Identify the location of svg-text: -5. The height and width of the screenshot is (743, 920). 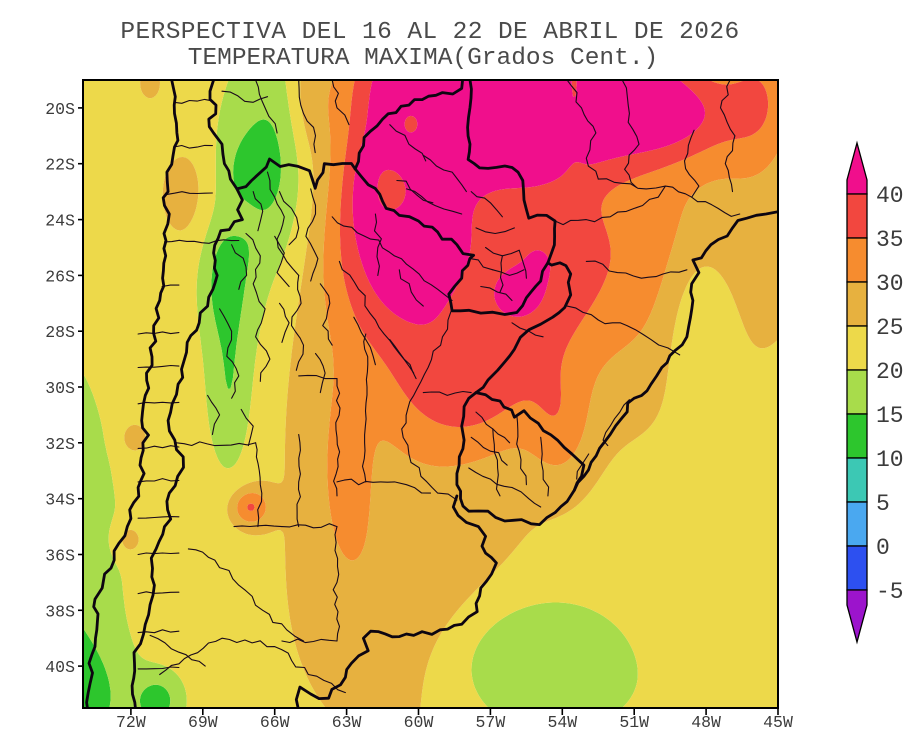
(890, 592).